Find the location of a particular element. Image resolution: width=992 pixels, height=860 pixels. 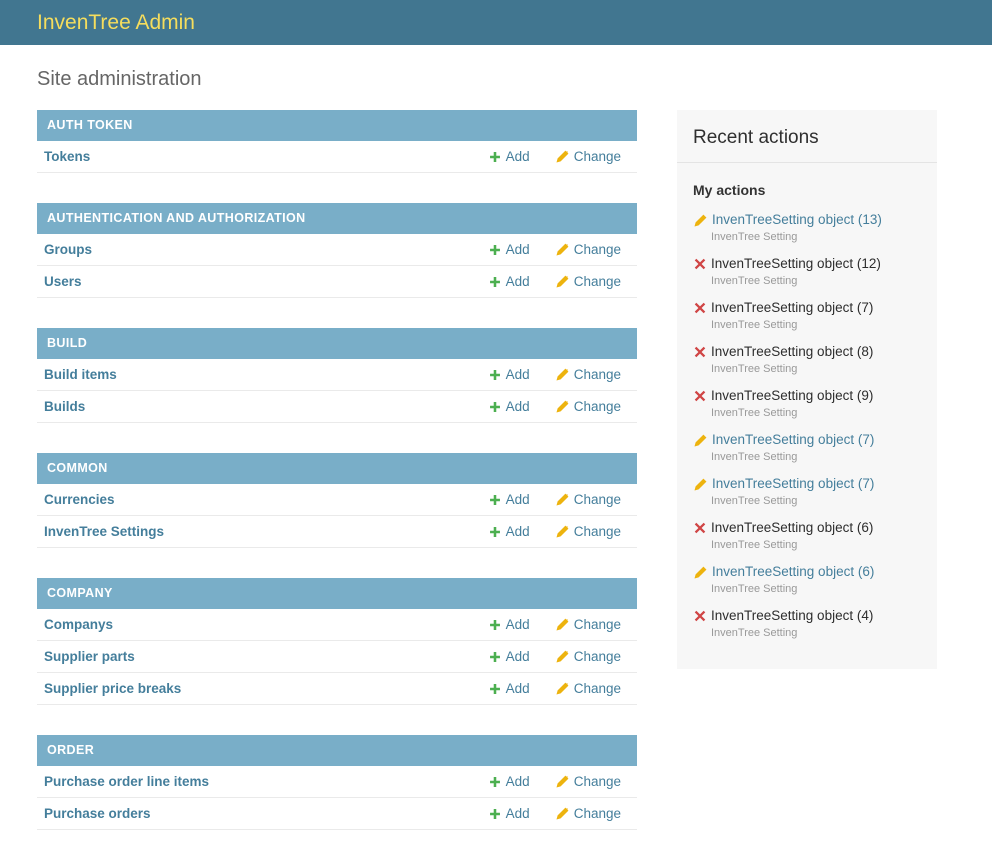

delete-icon is located at coordinates (700, 528).